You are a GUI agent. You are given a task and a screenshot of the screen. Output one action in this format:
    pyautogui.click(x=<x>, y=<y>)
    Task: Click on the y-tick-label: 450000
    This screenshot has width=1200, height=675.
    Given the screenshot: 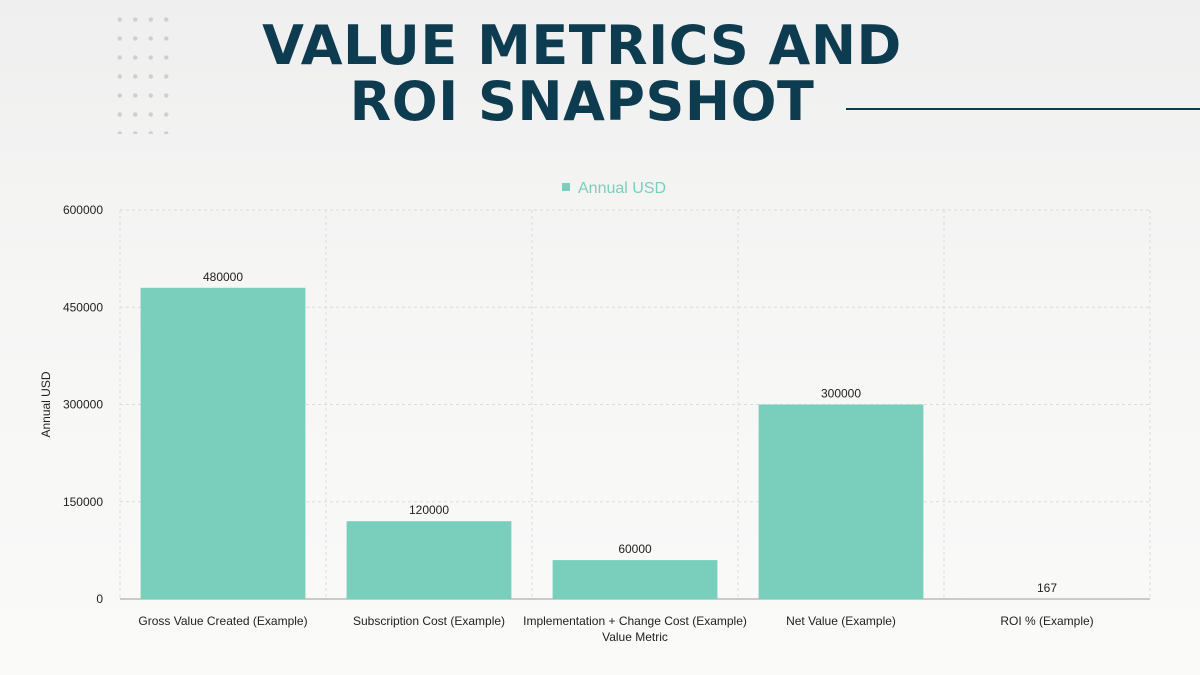 What is the action you would take?
    pyautogui.click(x=83, y=307)
    